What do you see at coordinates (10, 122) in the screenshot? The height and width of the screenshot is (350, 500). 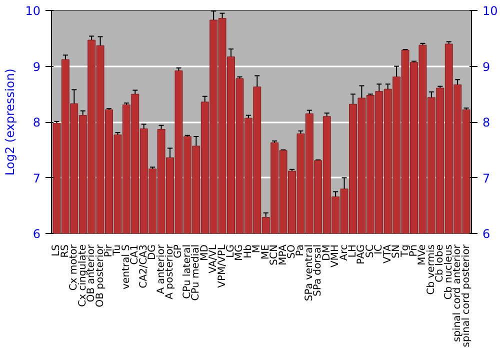 I see `y-axis-title: Log2 (expression)` at bounding box center [10, 122].